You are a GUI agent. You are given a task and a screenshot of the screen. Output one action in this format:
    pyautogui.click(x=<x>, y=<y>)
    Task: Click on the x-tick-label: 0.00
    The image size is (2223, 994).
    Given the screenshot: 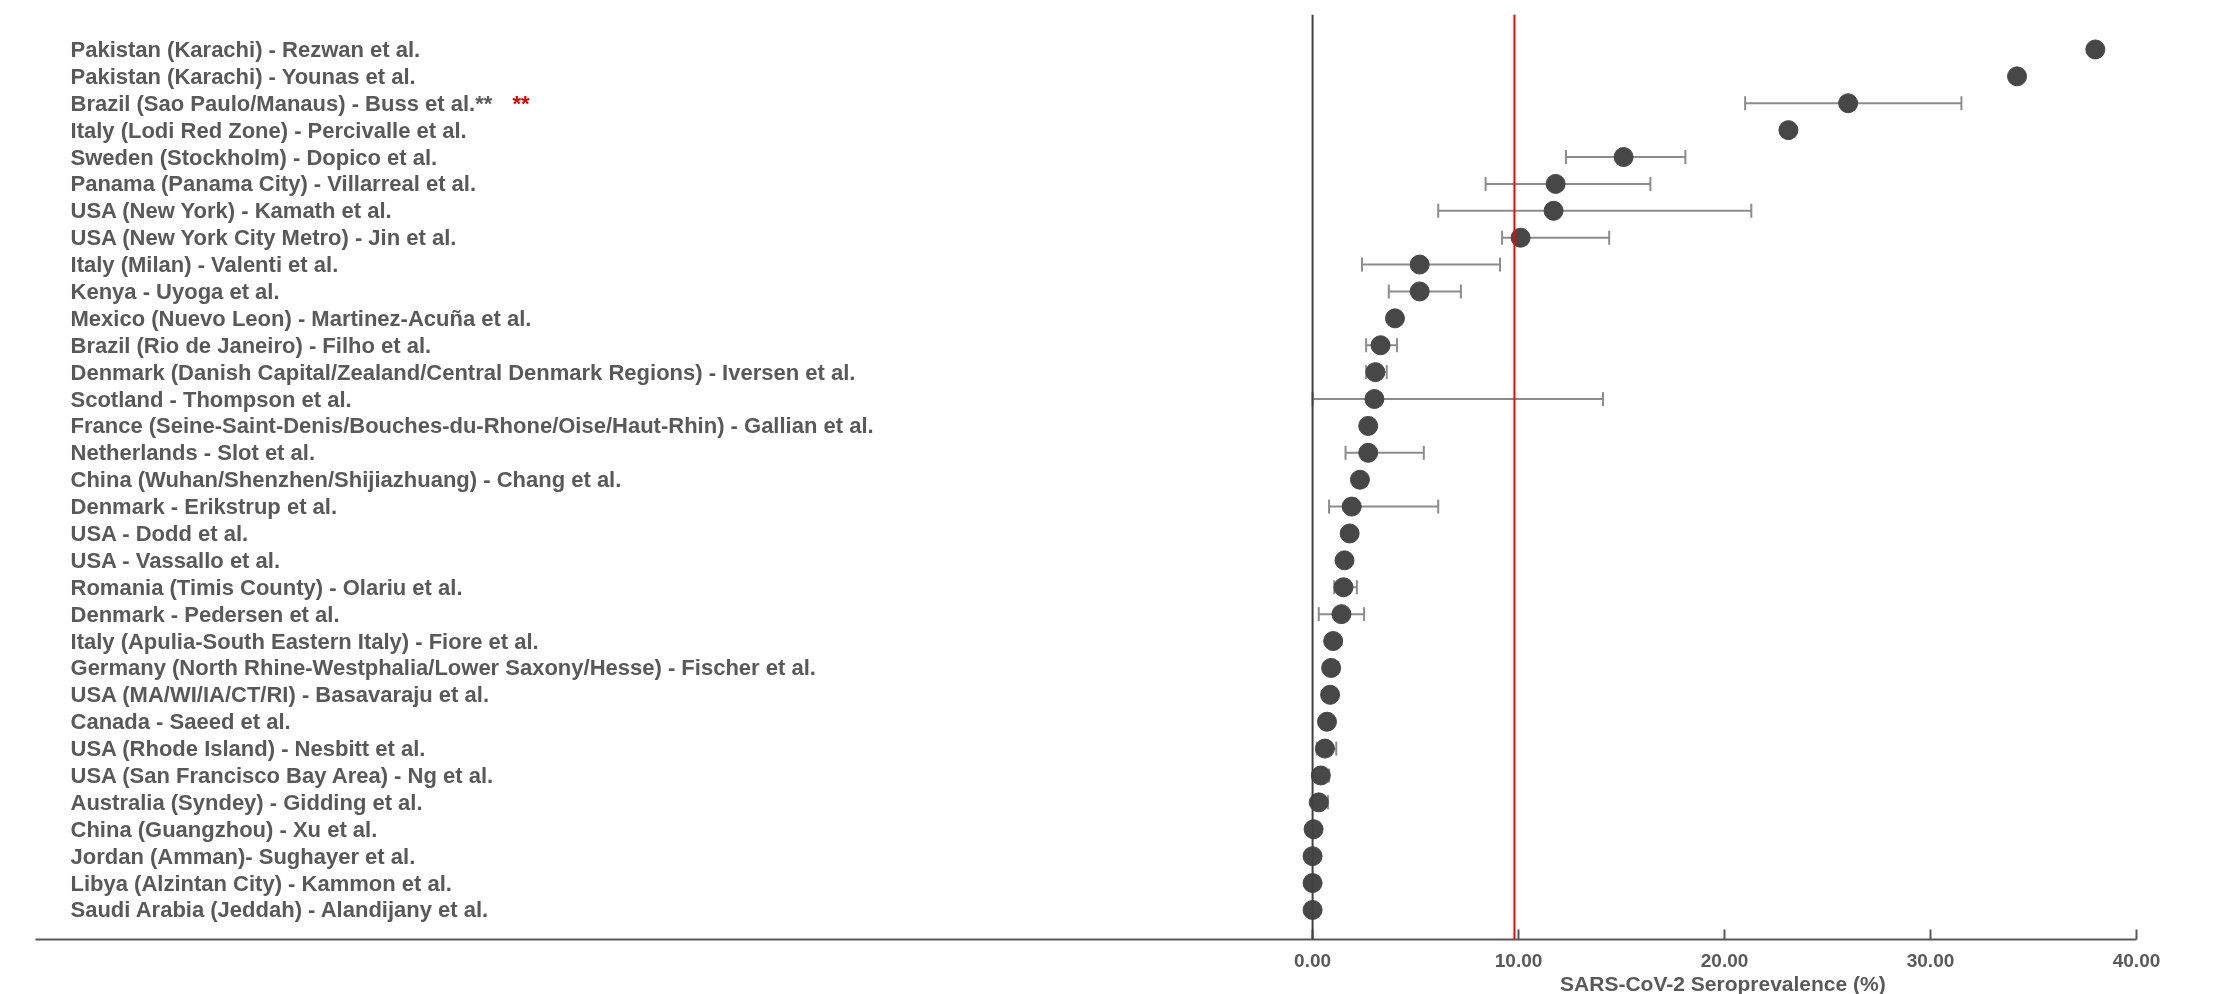 What is the action you would take?
    pyautogui.click(x=1313, y=960)
    